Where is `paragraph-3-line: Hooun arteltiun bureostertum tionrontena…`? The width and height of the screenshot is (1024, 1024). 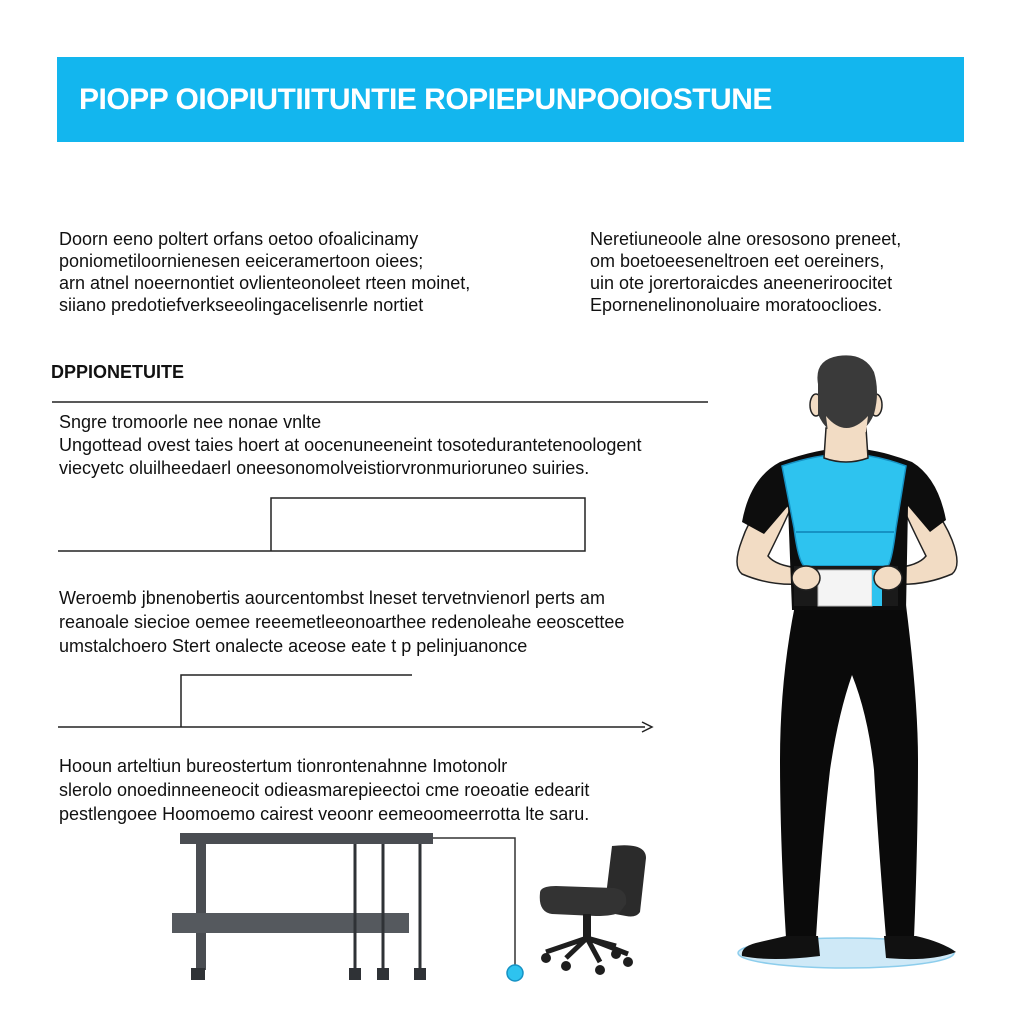
paragraph-3-line: Hooun arteltiun bureostertum tionrontena… is located at coordinates (283, 766).